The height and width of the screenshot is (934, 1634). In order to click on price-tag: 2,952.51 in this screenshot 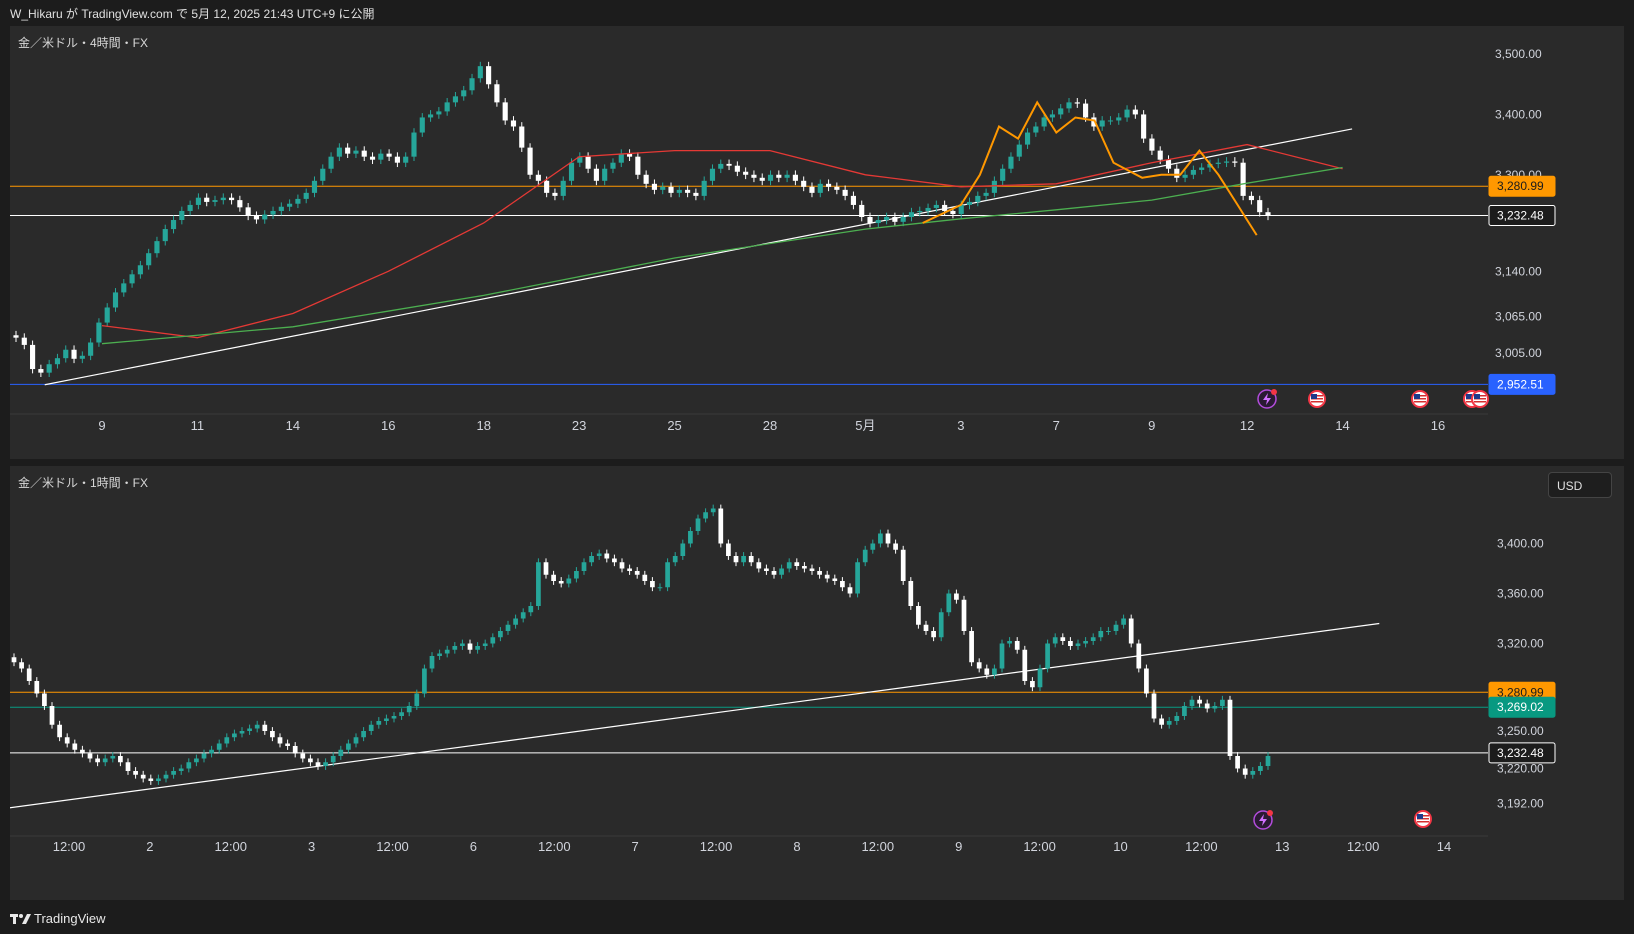, I will do `click(1522, 384)`.